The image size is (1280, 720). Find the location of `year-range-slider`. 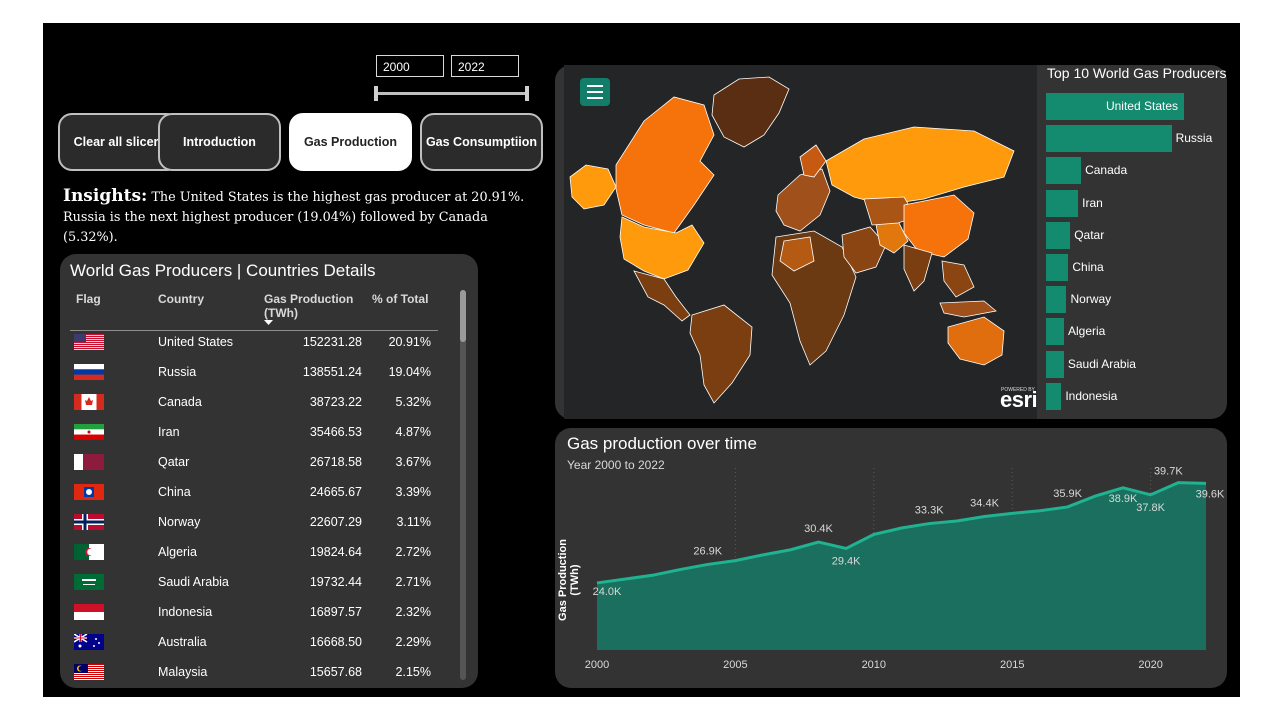

year-range-slider is located at coordinates (452, 93).